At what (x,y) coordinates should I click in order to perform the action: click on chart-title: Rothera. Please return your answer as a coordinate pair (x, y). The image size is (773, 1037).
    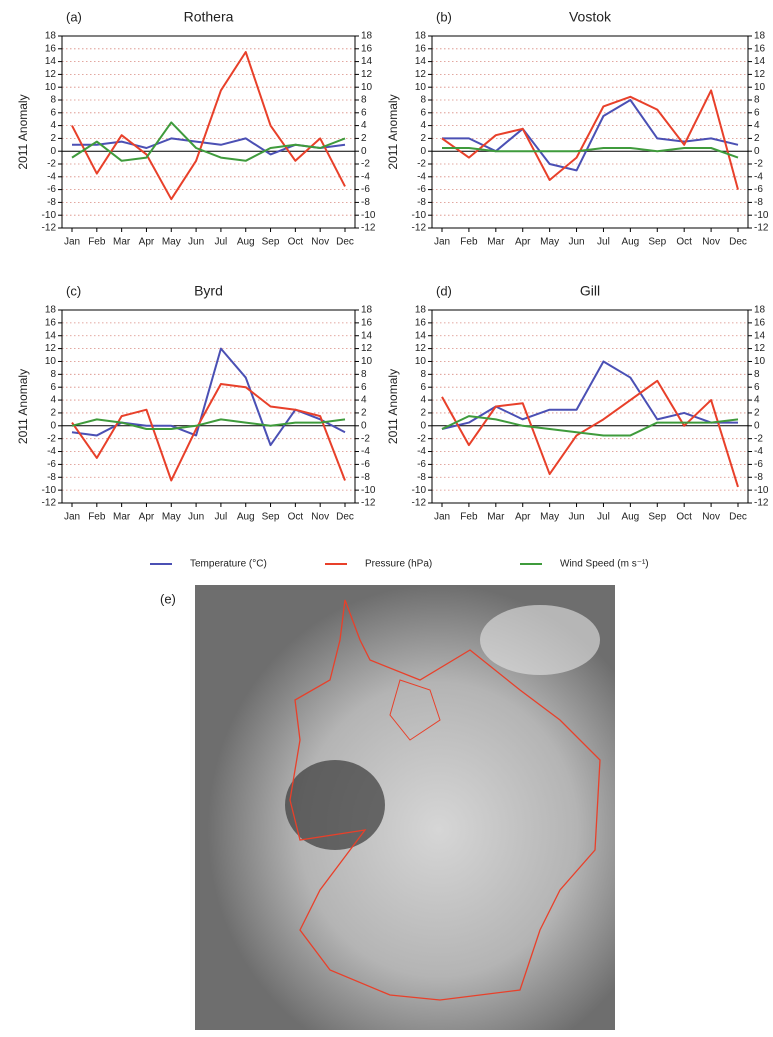
    Looking at the image, I should click on (209, 17).